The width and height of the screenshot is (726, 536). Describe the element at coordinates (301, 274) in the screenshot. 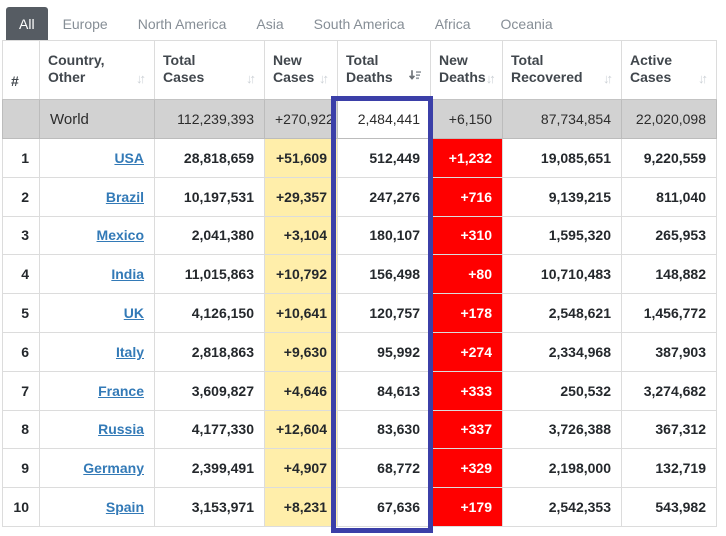

I see `new-cases-cell: +10,792` at that location.